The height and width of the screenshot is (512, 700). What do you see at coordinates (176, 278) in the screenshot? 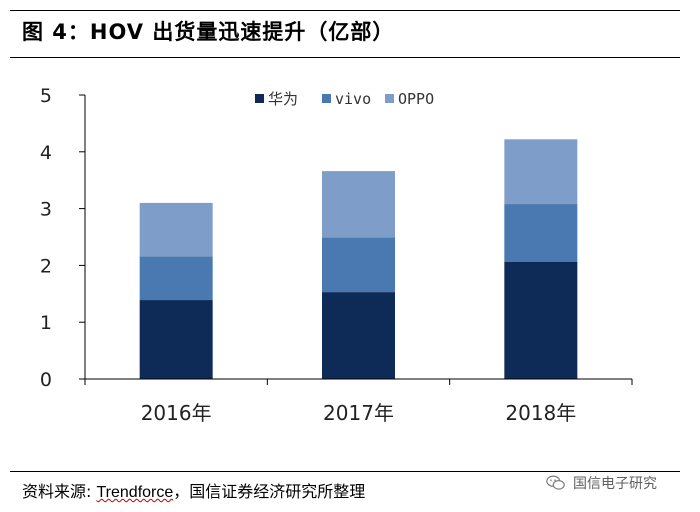
I see `bar-vivo-2016年` at bounding box center [176, 278].